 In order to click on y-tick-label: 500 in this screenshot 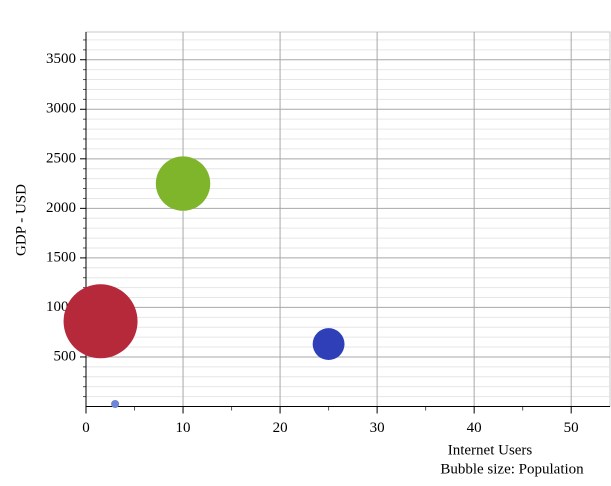, I will do `click(65, 356)`.